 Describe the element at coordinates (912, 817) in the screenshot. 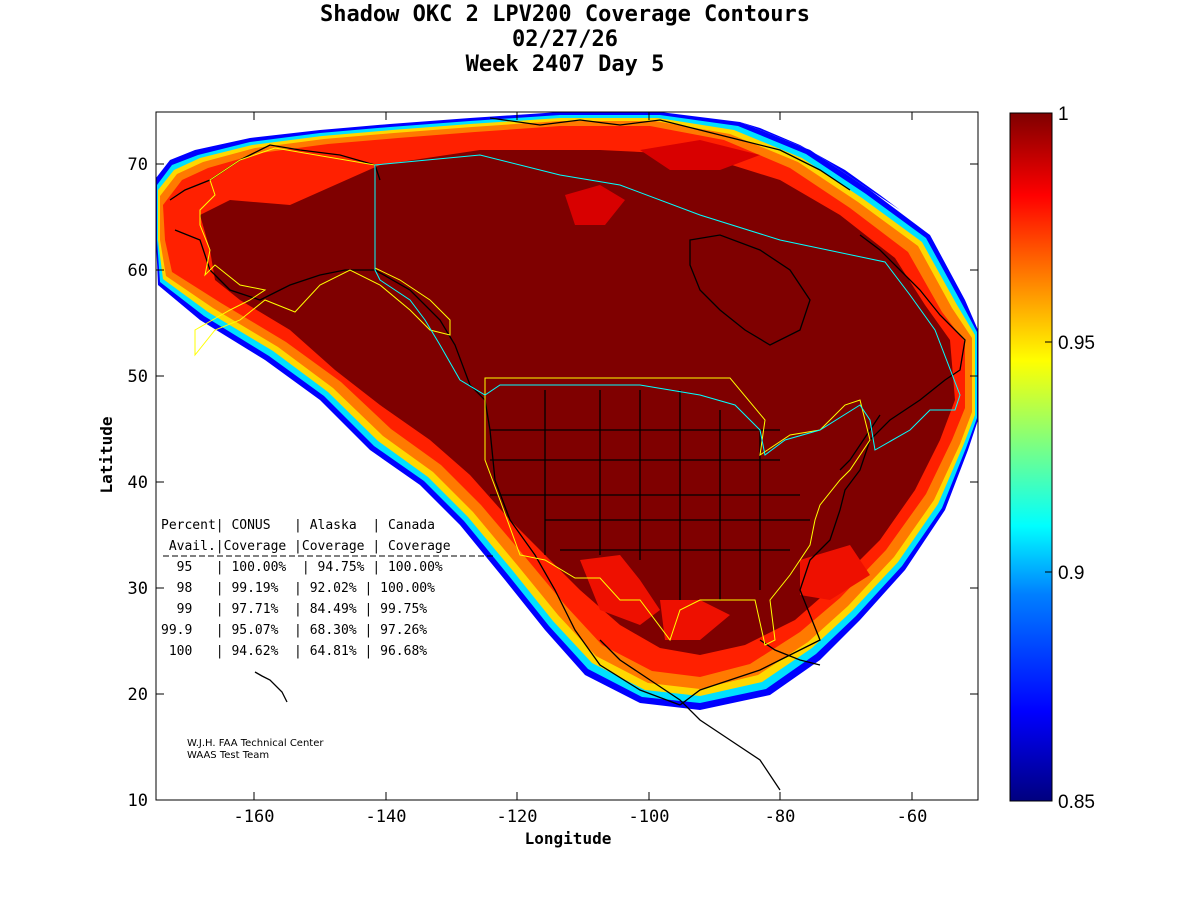

I see `x-tick-label: -60` at that location.